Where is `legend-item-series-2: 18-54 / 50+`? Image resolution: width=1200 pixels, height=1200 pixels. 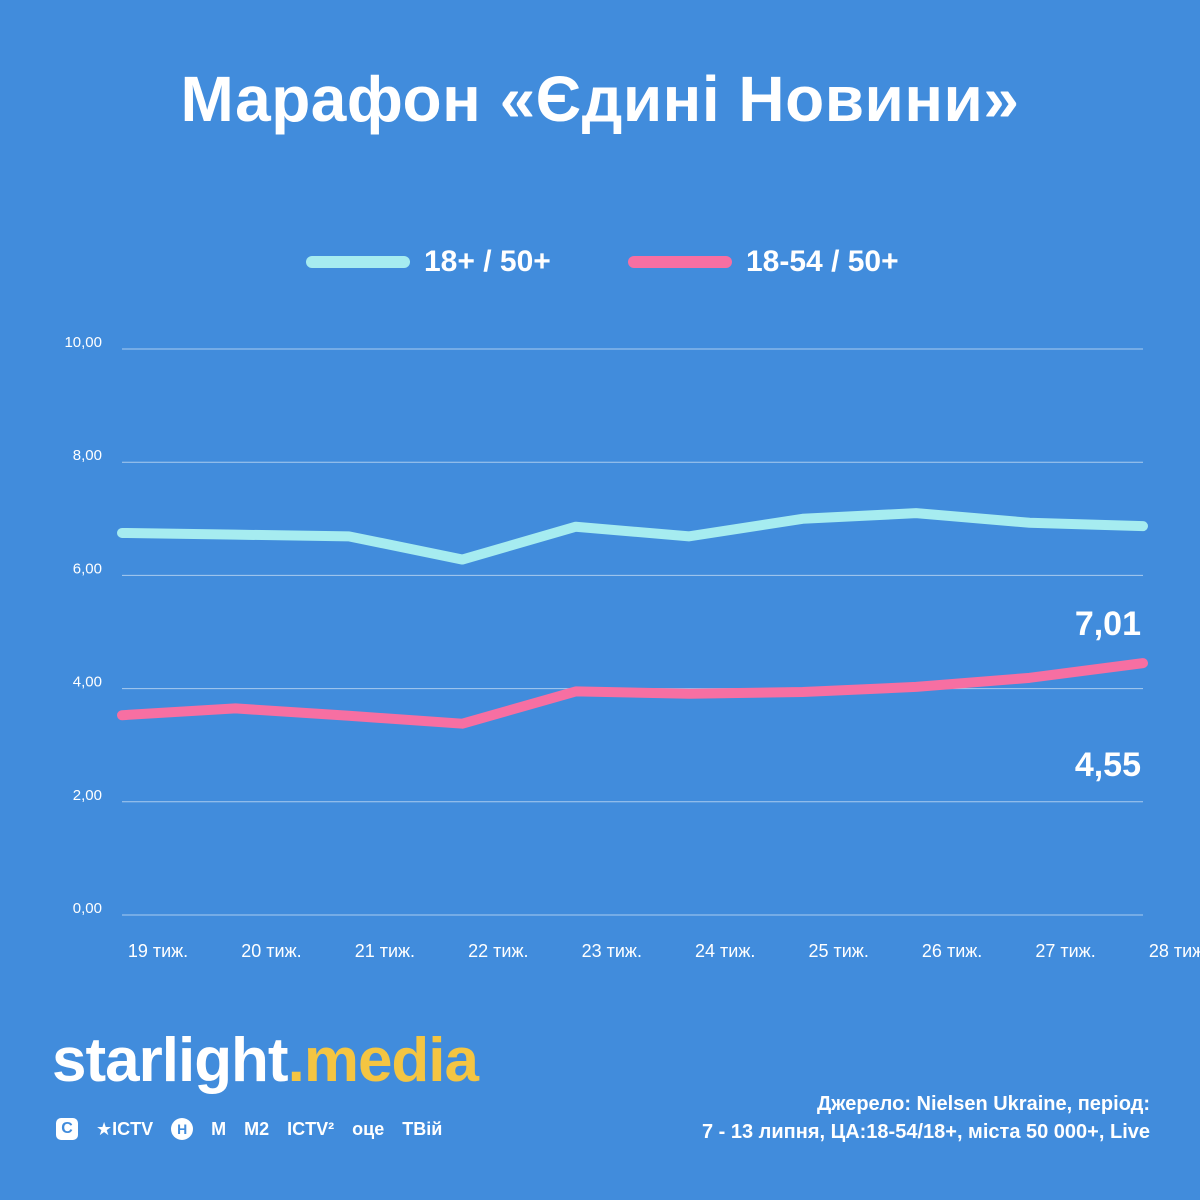 legend-item-series-2: 18-54 / 50+ is located at coordinates (763, 262).